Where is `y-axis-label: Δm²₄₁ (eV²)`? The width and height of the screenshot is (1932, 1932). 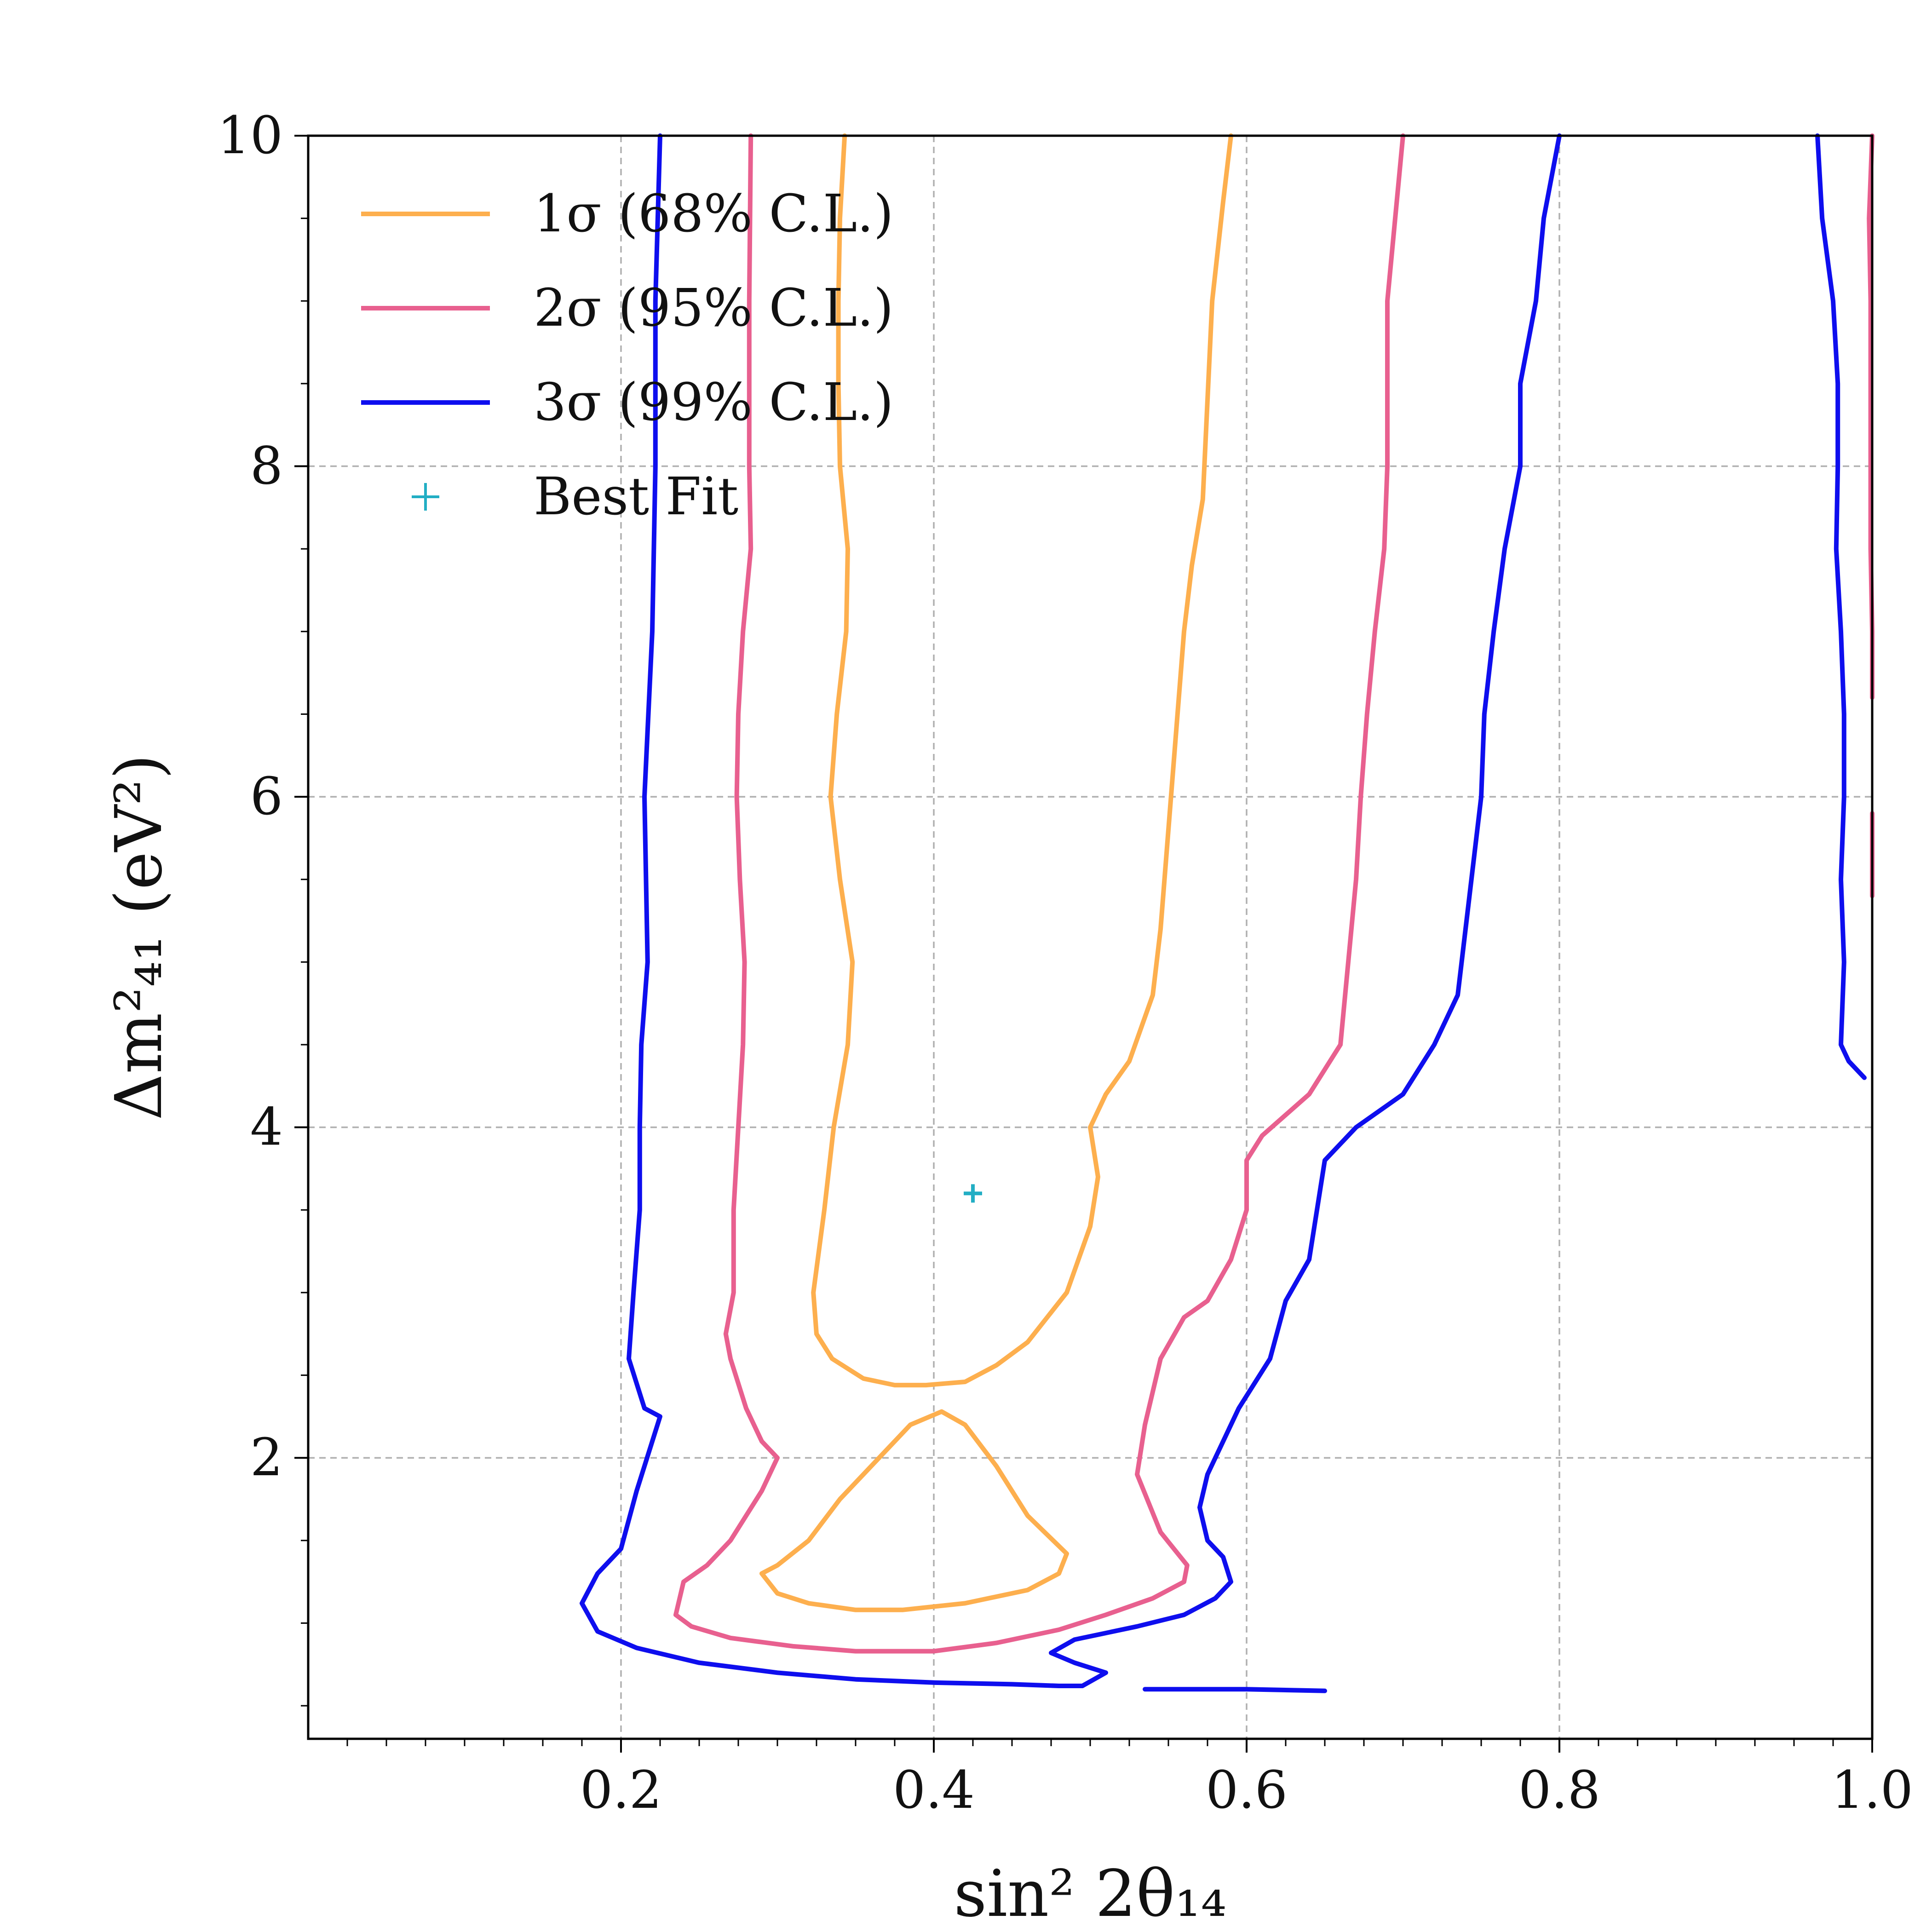
y-axis-label: Δm²₄₁ (eV²) is located at coordinates (139, 937).